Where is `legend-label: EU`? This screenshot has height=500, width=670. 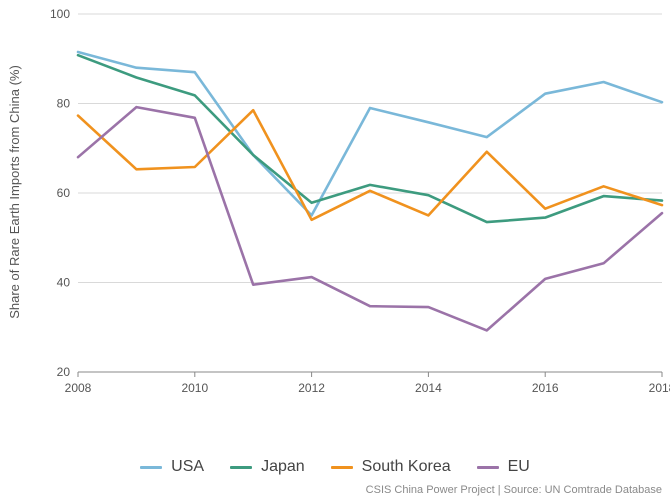
legend-label: EU is located at coordinates (518, 466).